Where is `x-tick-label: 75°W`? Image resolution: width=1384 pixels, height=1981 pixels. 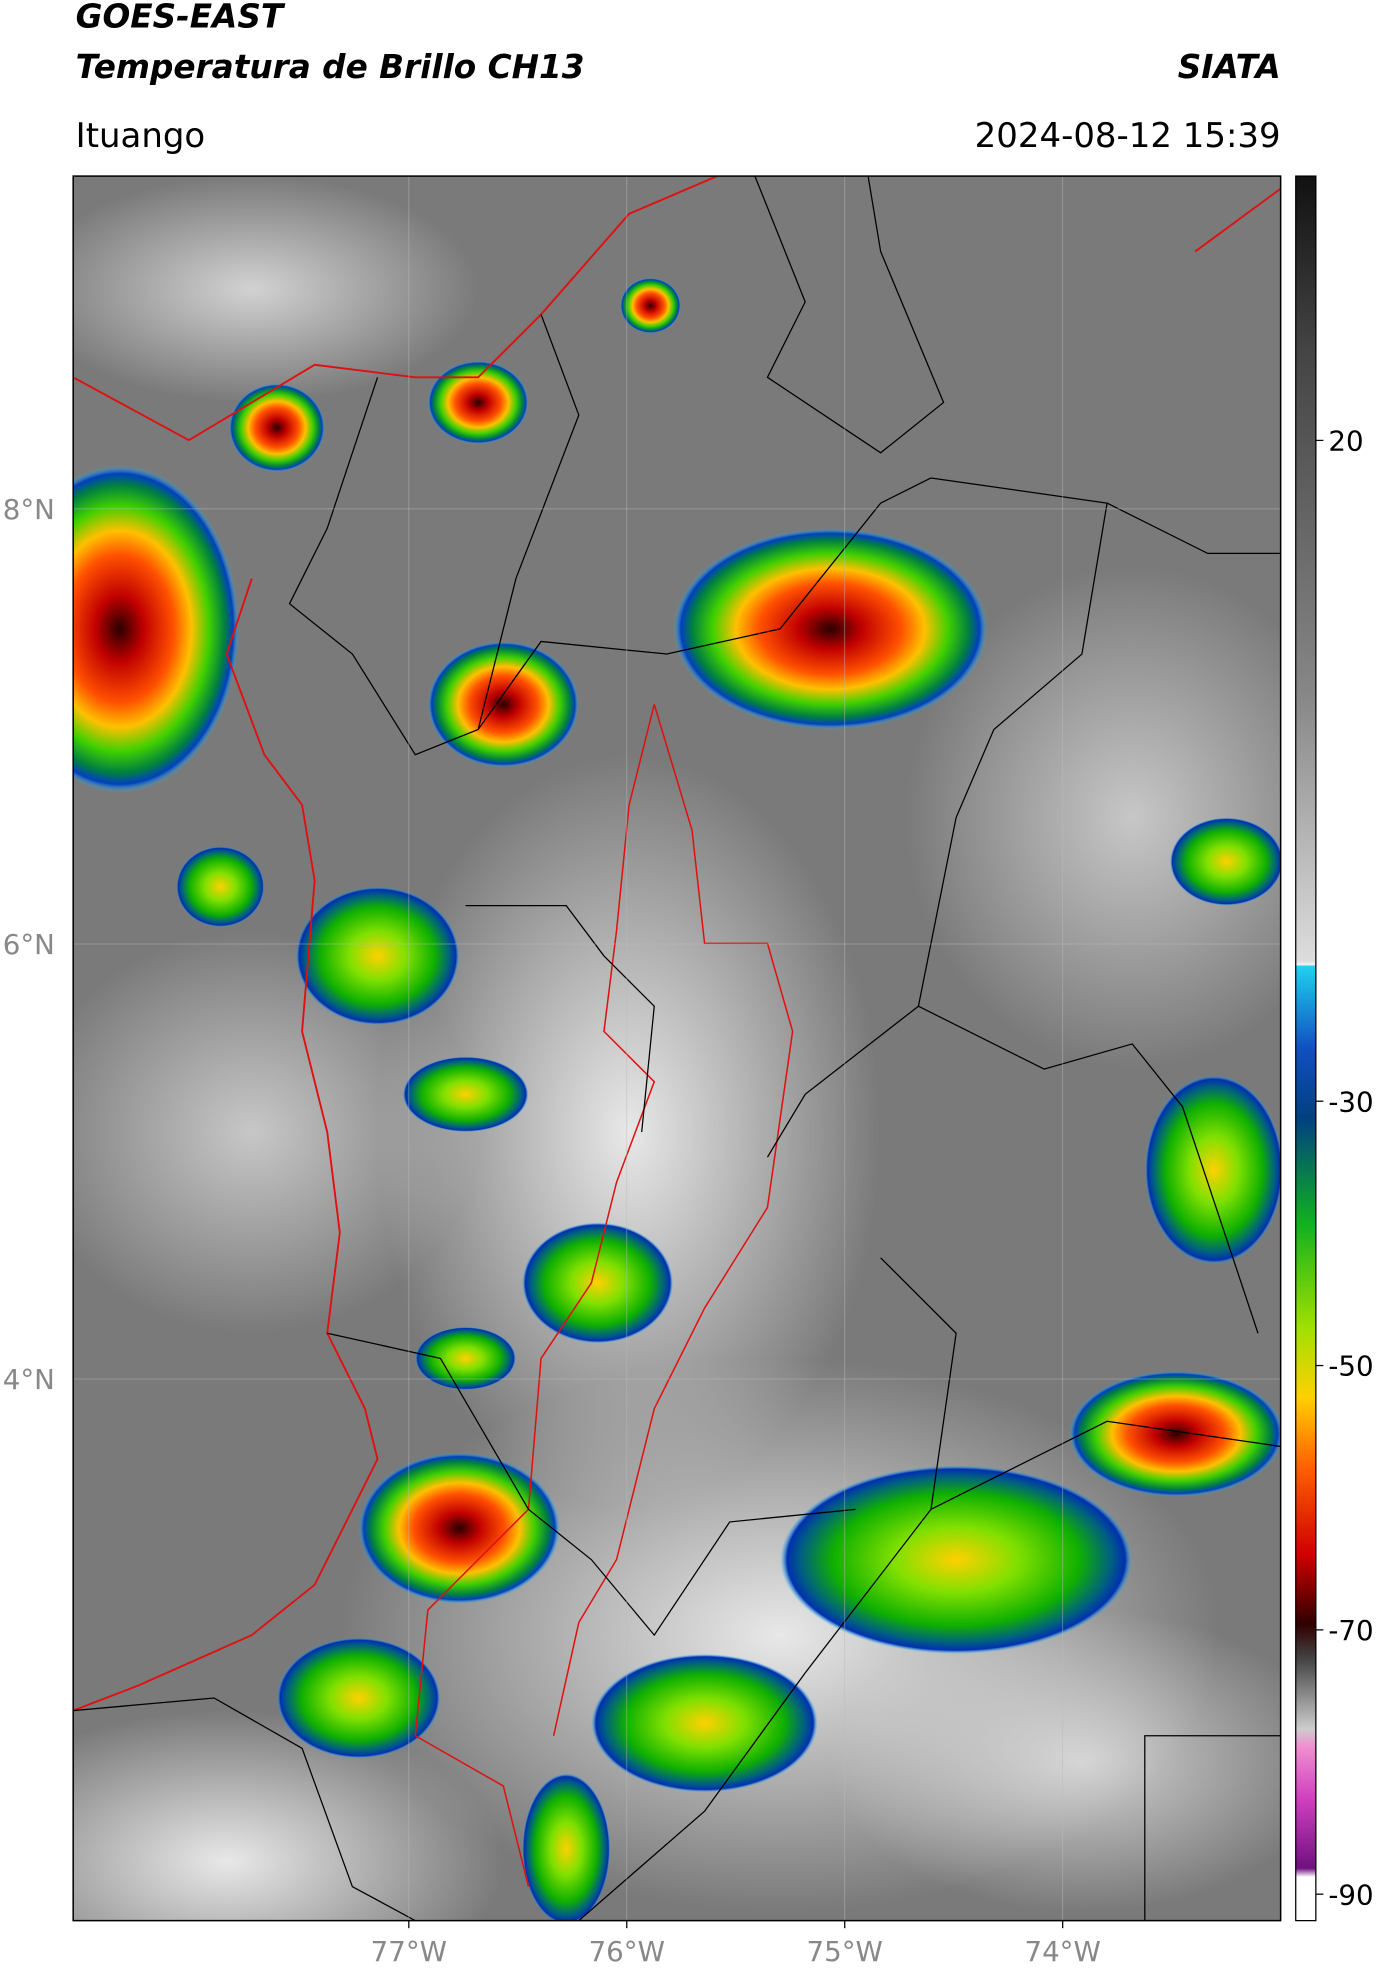 x-tick-label: 75°W is located at coordinates (845, 1951).